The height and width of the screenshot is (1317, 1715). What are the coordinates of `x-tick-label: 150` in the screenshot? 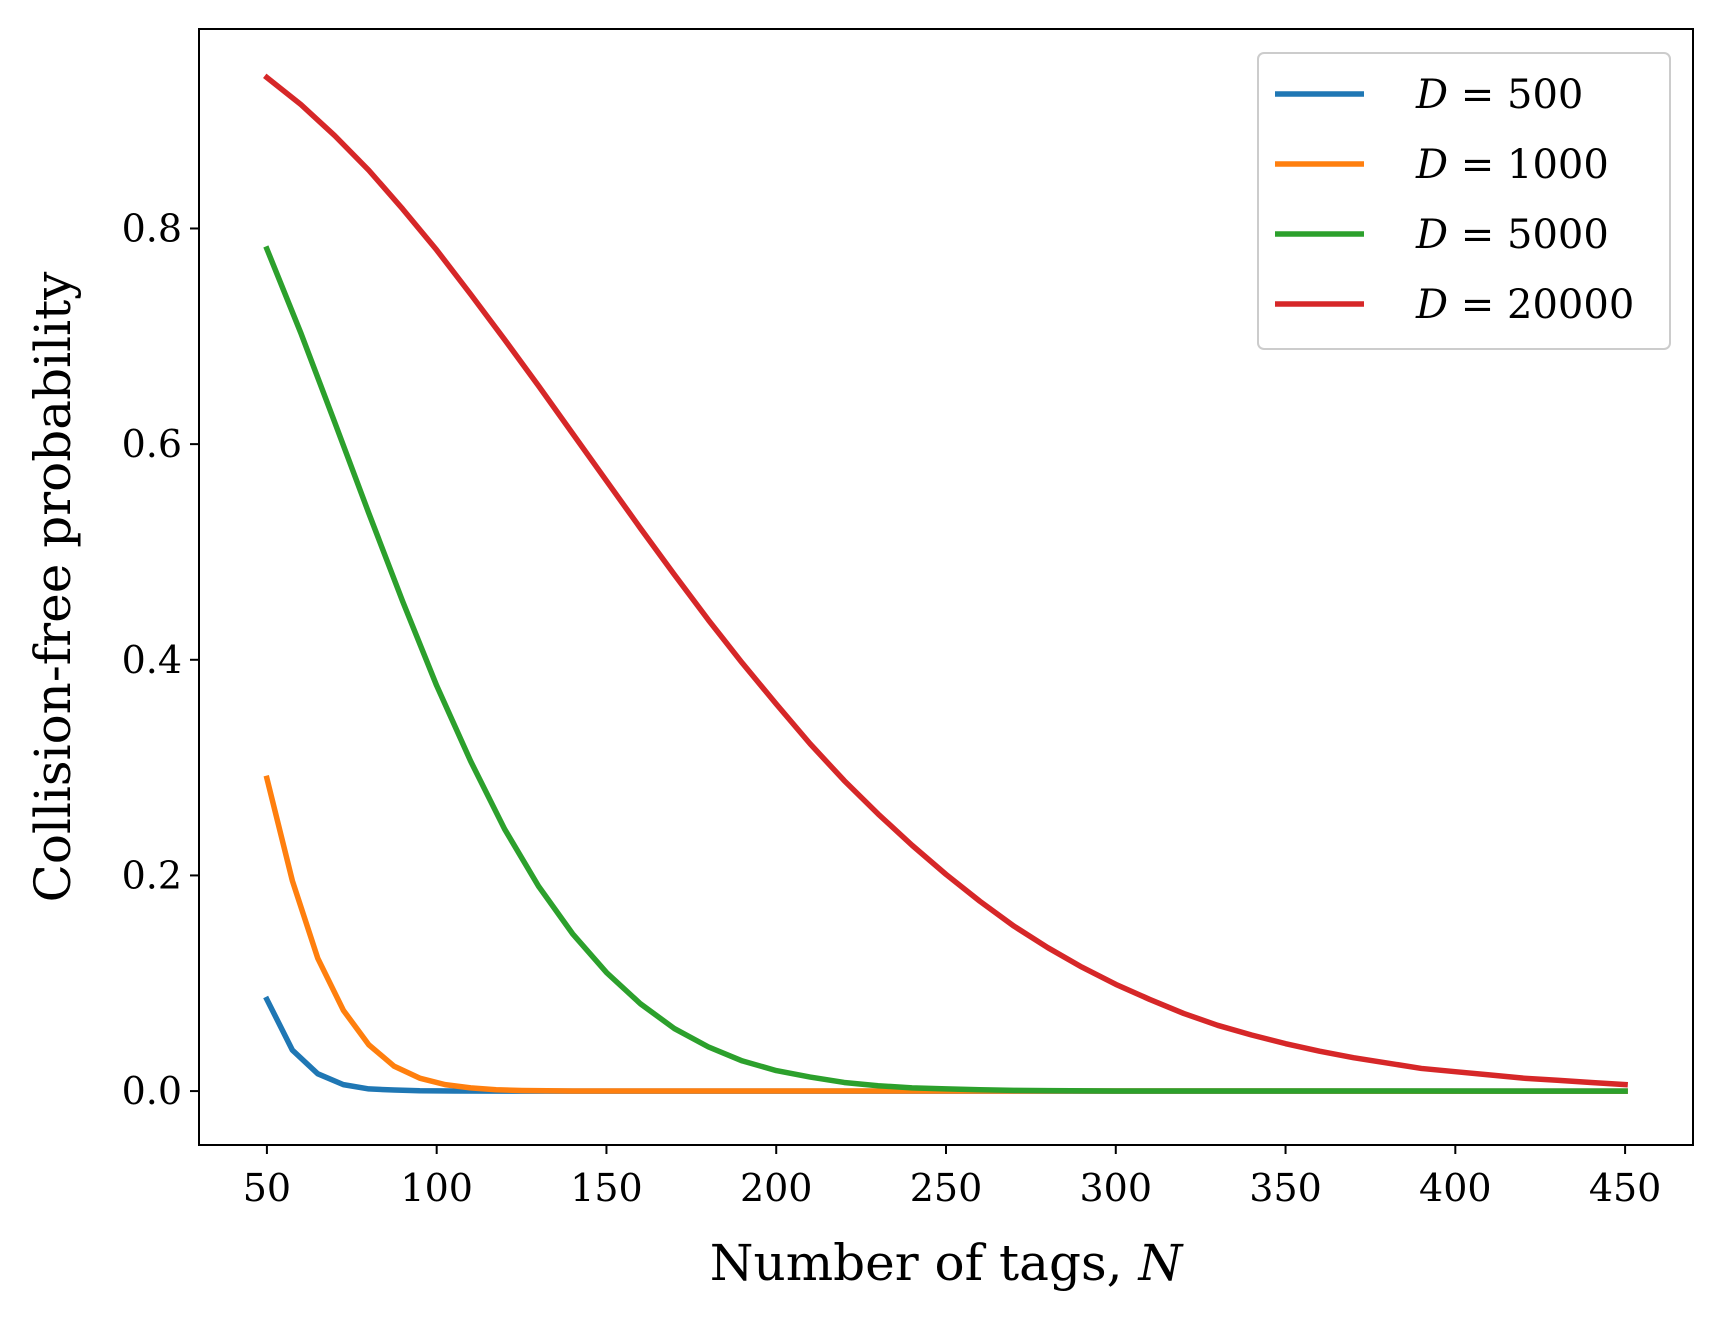 It's located at (606, 1188).